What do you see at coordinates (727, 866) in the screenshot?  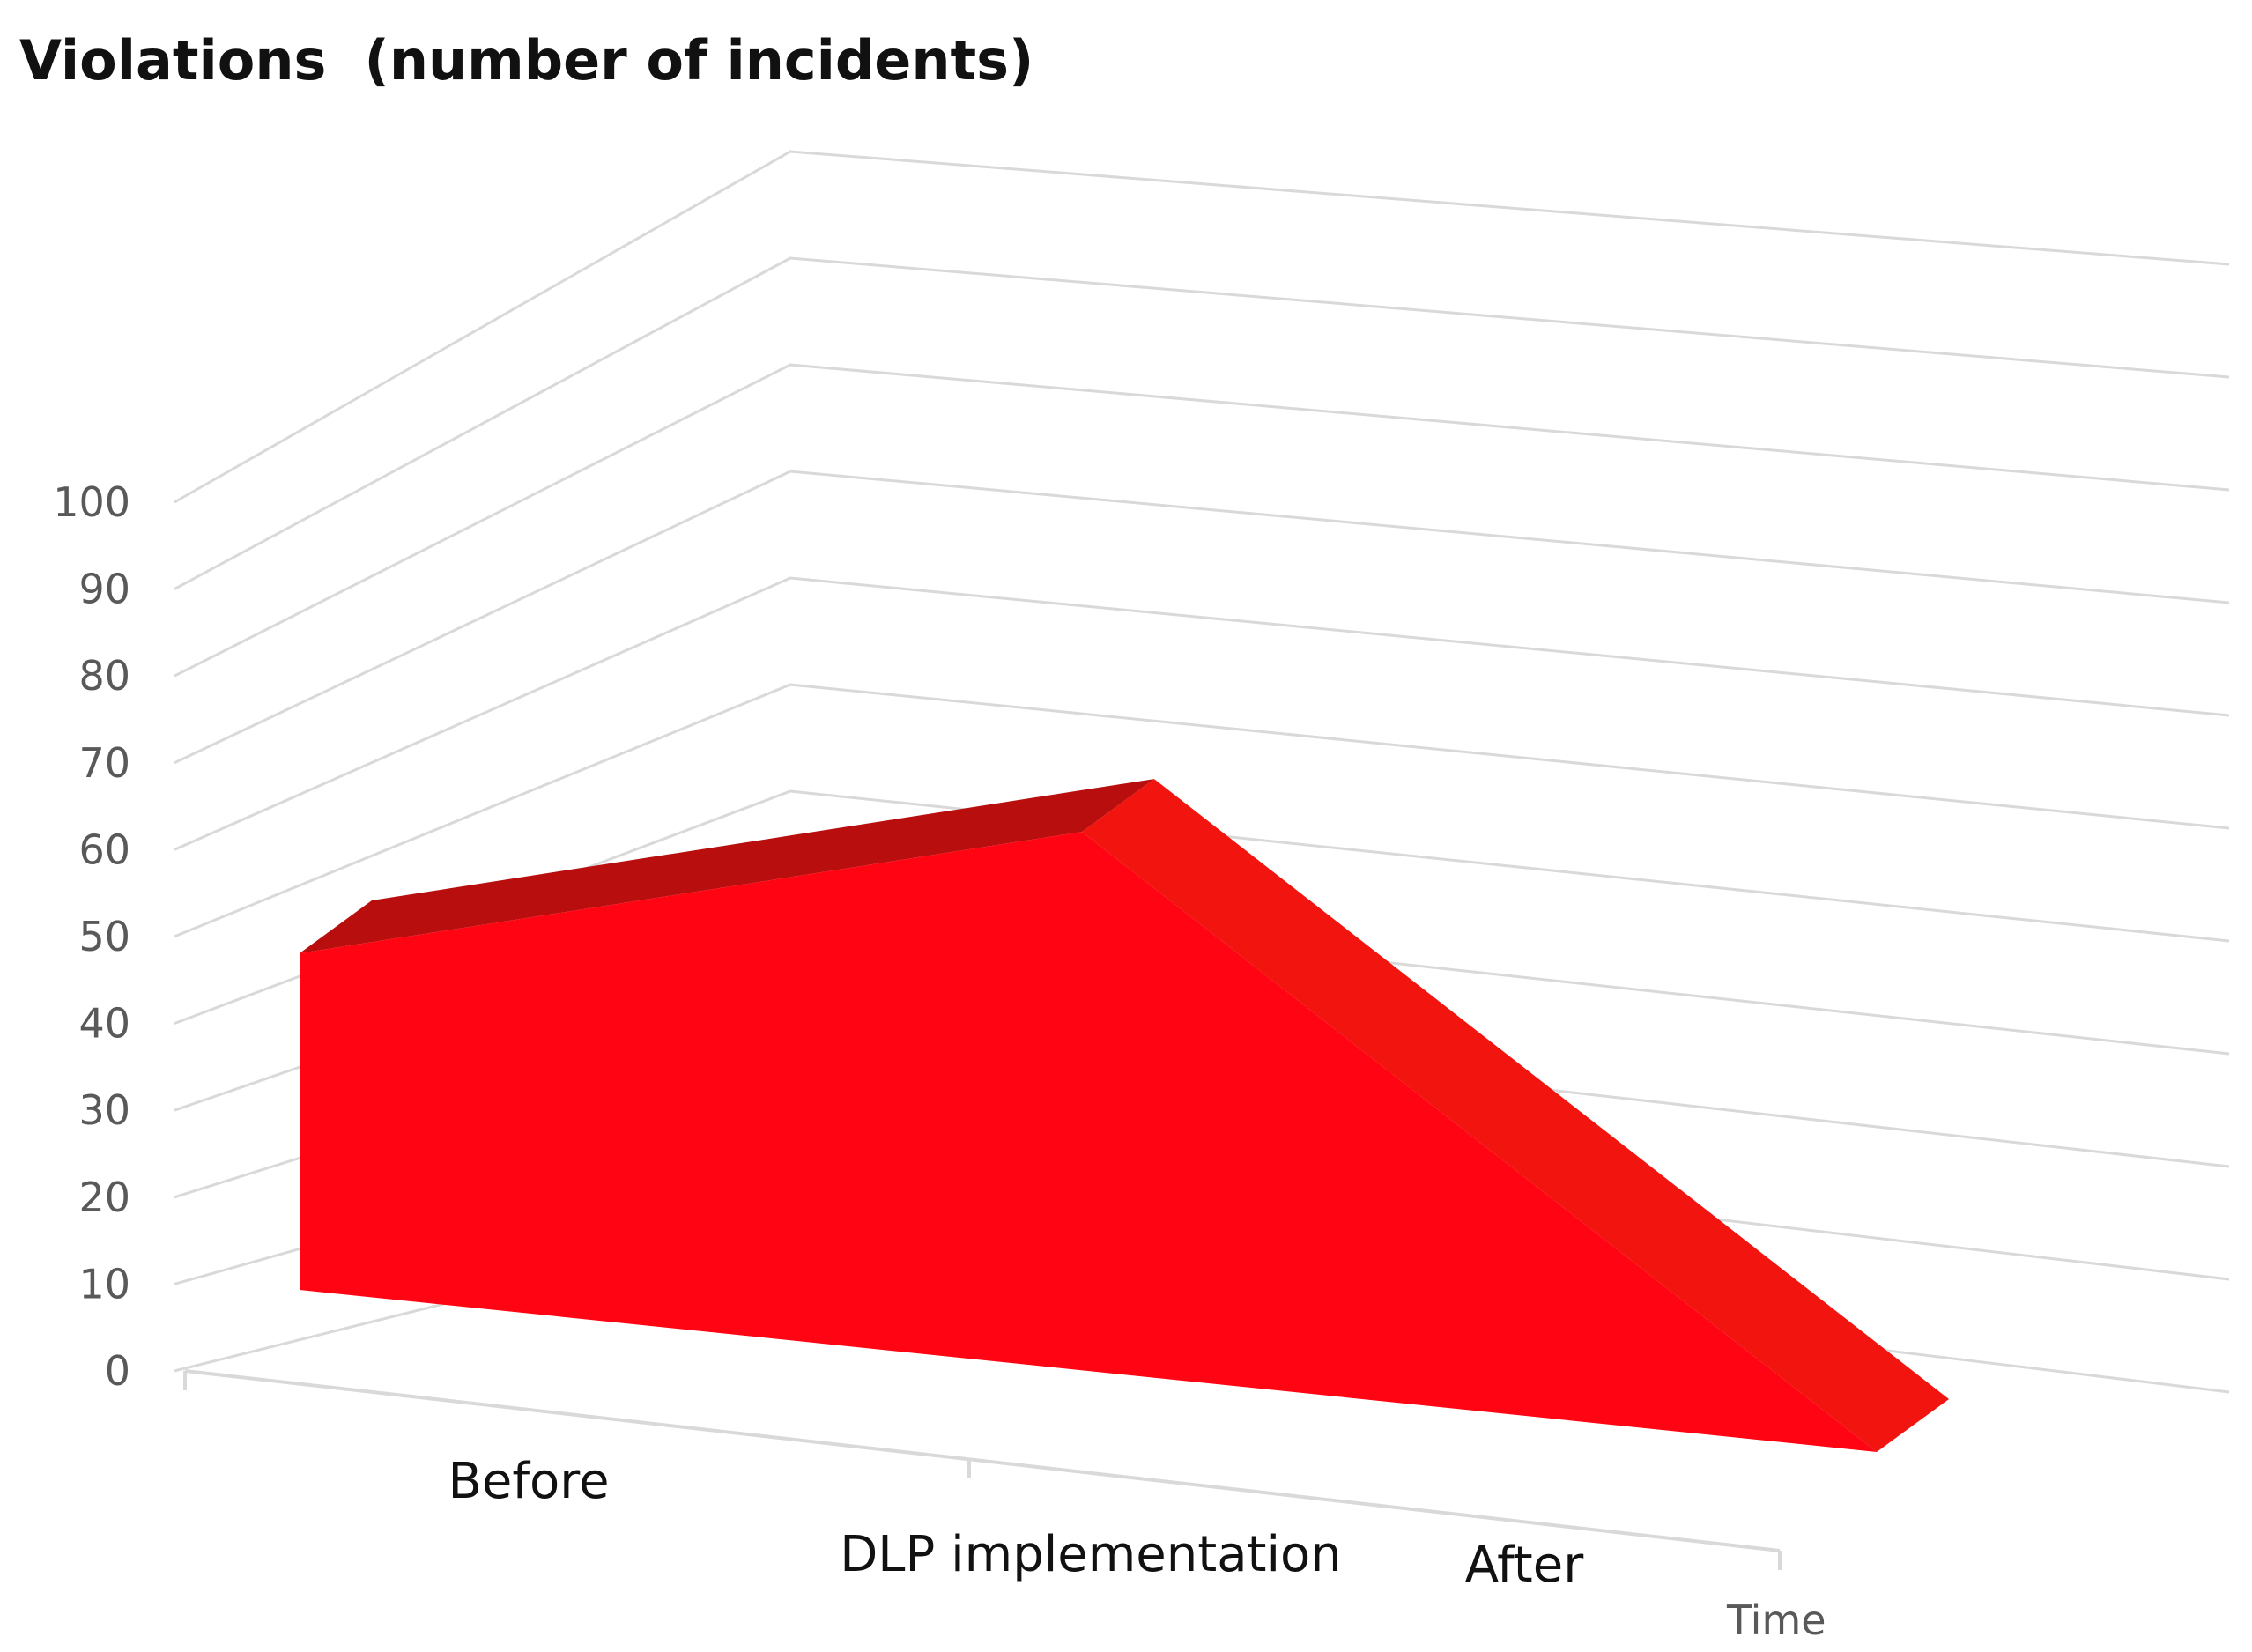 I see `area-top-face-before` at bounding box center [727, 866].